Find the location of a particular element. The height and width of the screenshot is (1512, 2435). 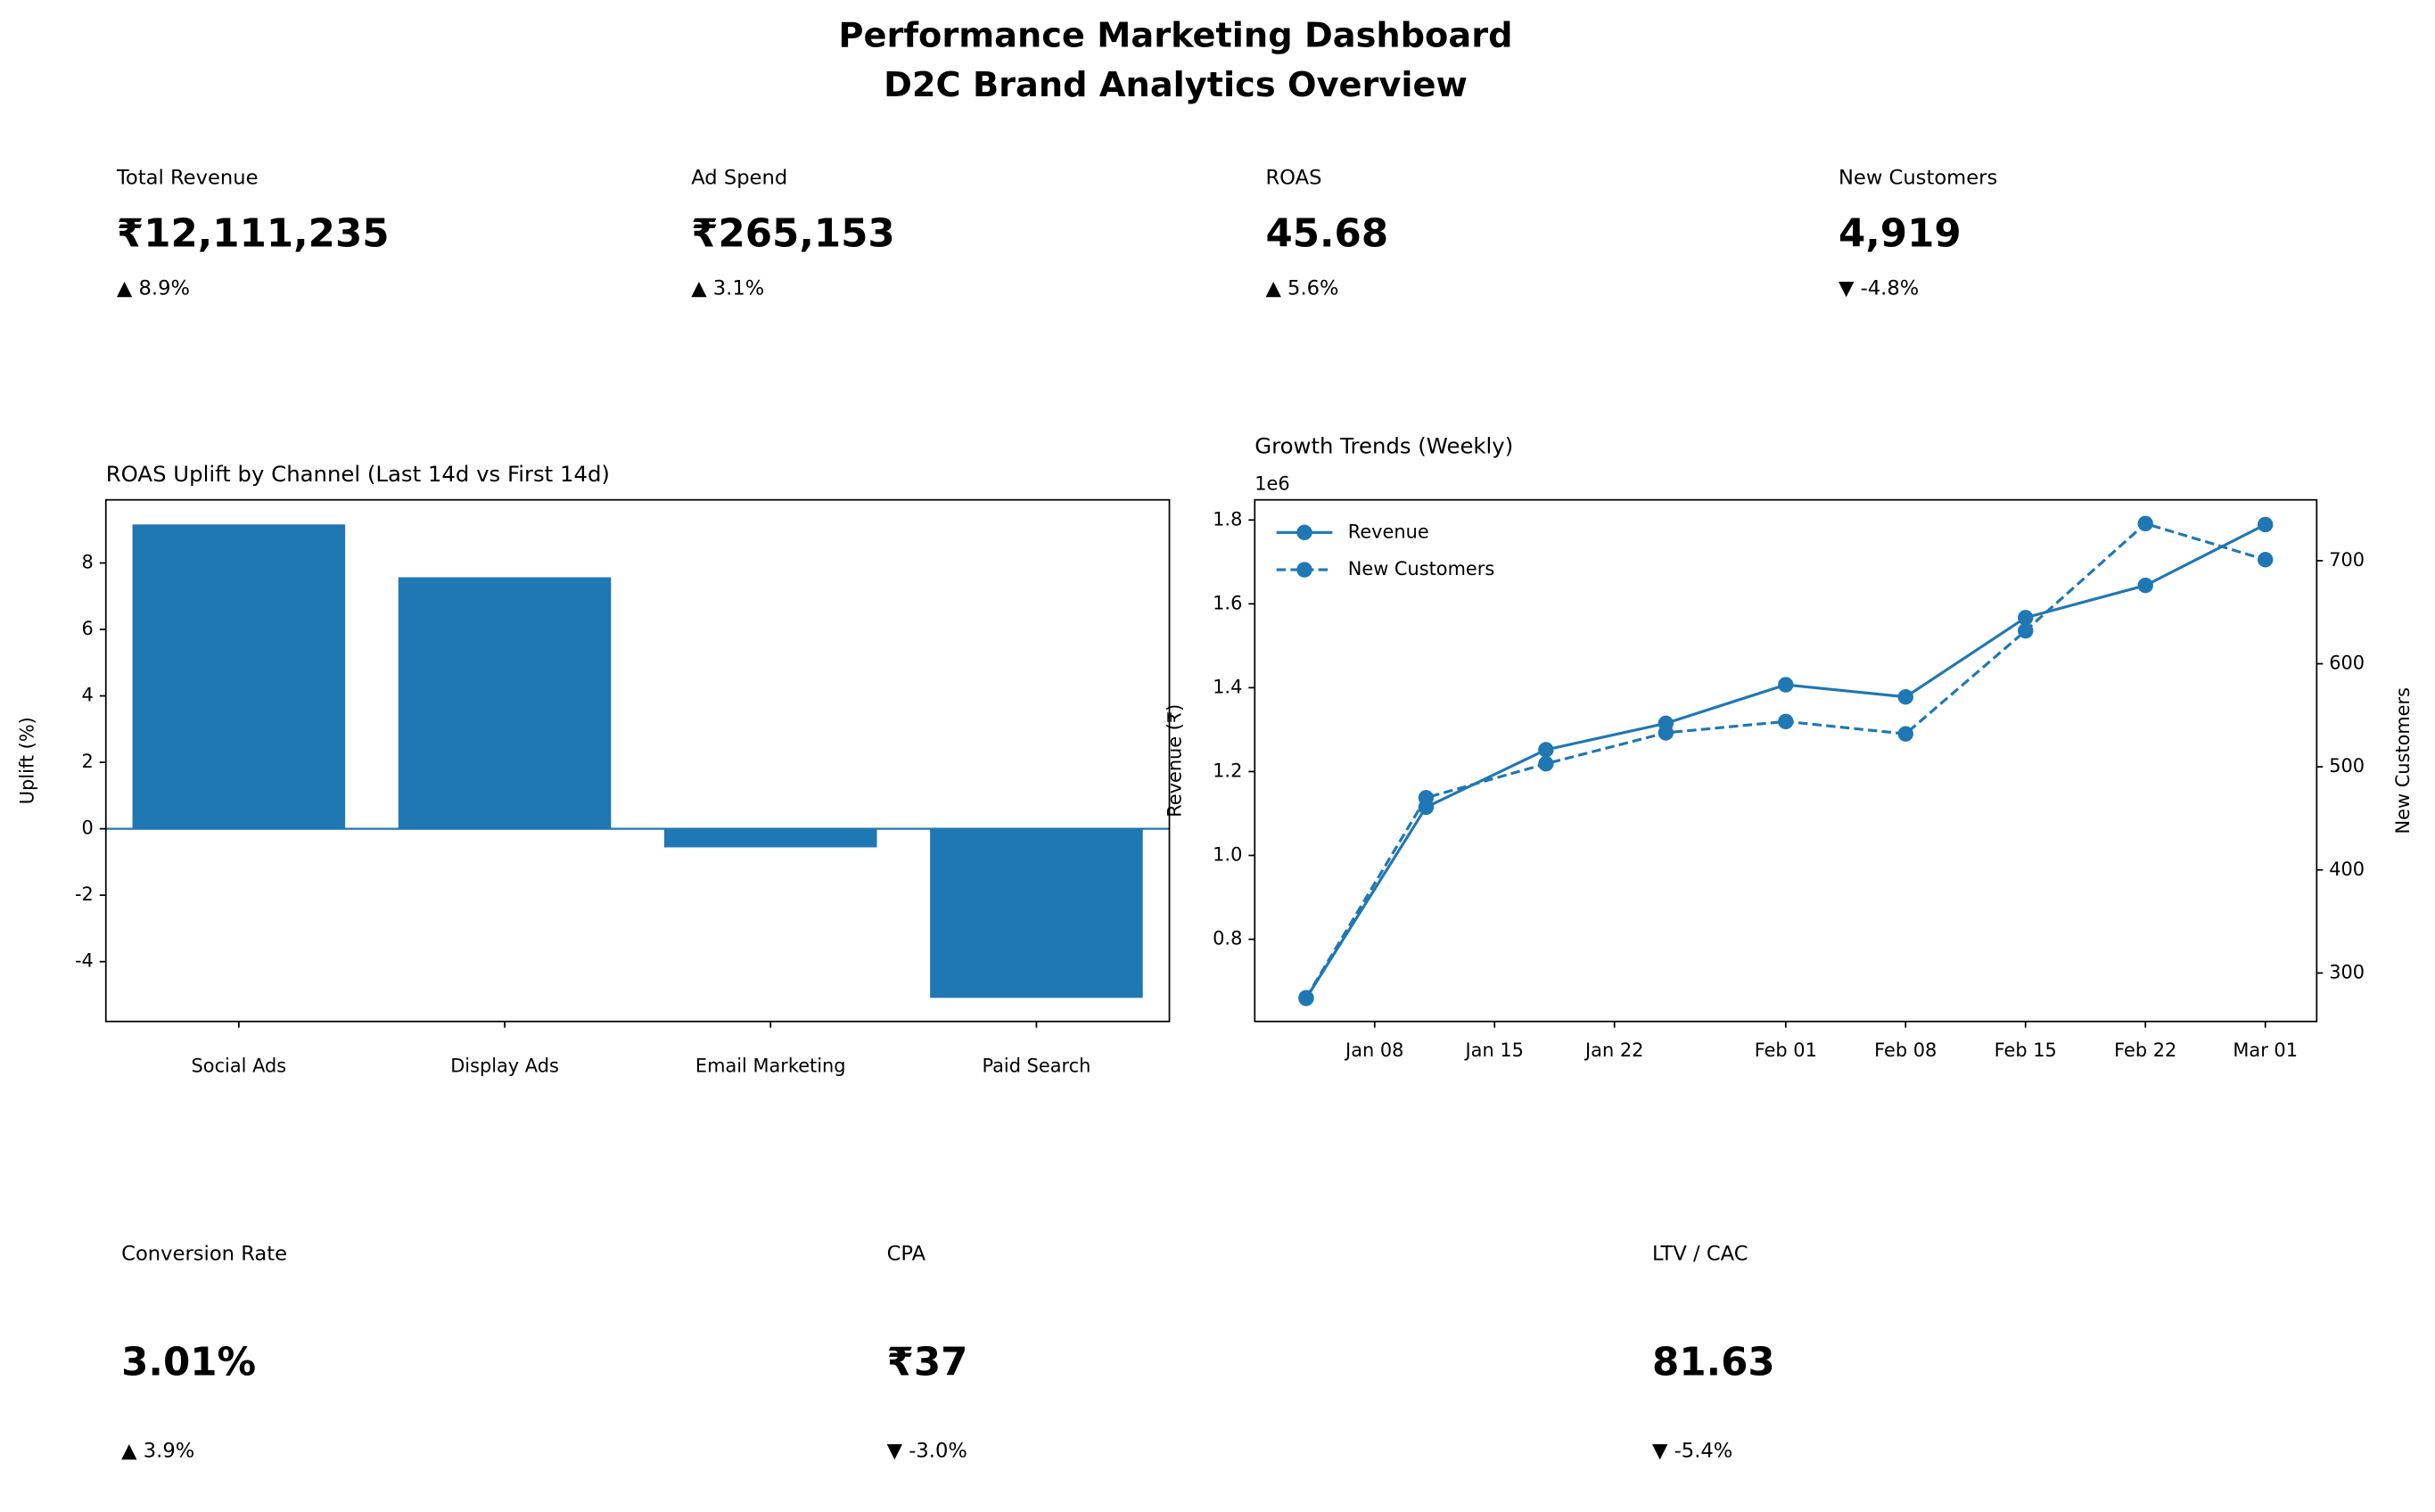

kpi-label: ROAS is located at coordinates (1293, 178).